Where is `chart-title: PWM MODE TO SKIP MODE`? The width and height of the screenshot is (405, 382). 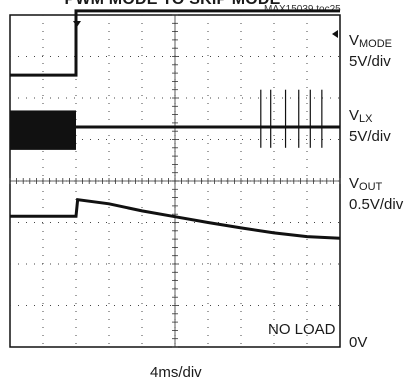
chart-title: PWM MODE TO SKIP MODE is located at coordinates (172, 4).